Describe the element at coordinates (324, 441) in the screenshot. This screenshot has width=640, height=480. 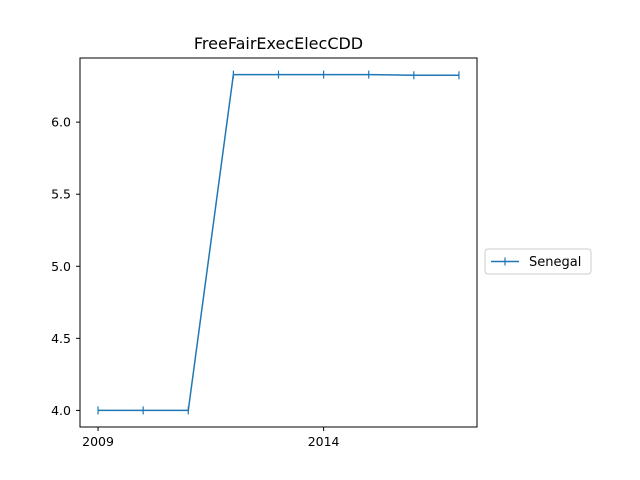
I see `x-tick-label: 2014` at that location.